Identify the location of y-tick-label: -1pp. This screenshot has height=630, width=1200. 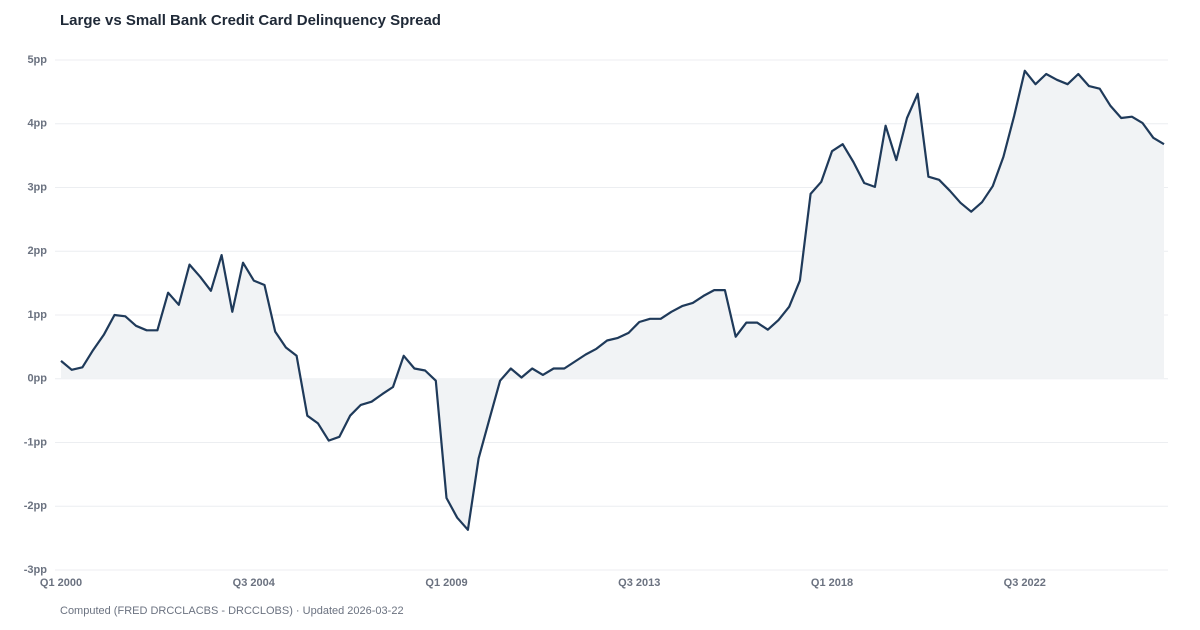
(36, 442).